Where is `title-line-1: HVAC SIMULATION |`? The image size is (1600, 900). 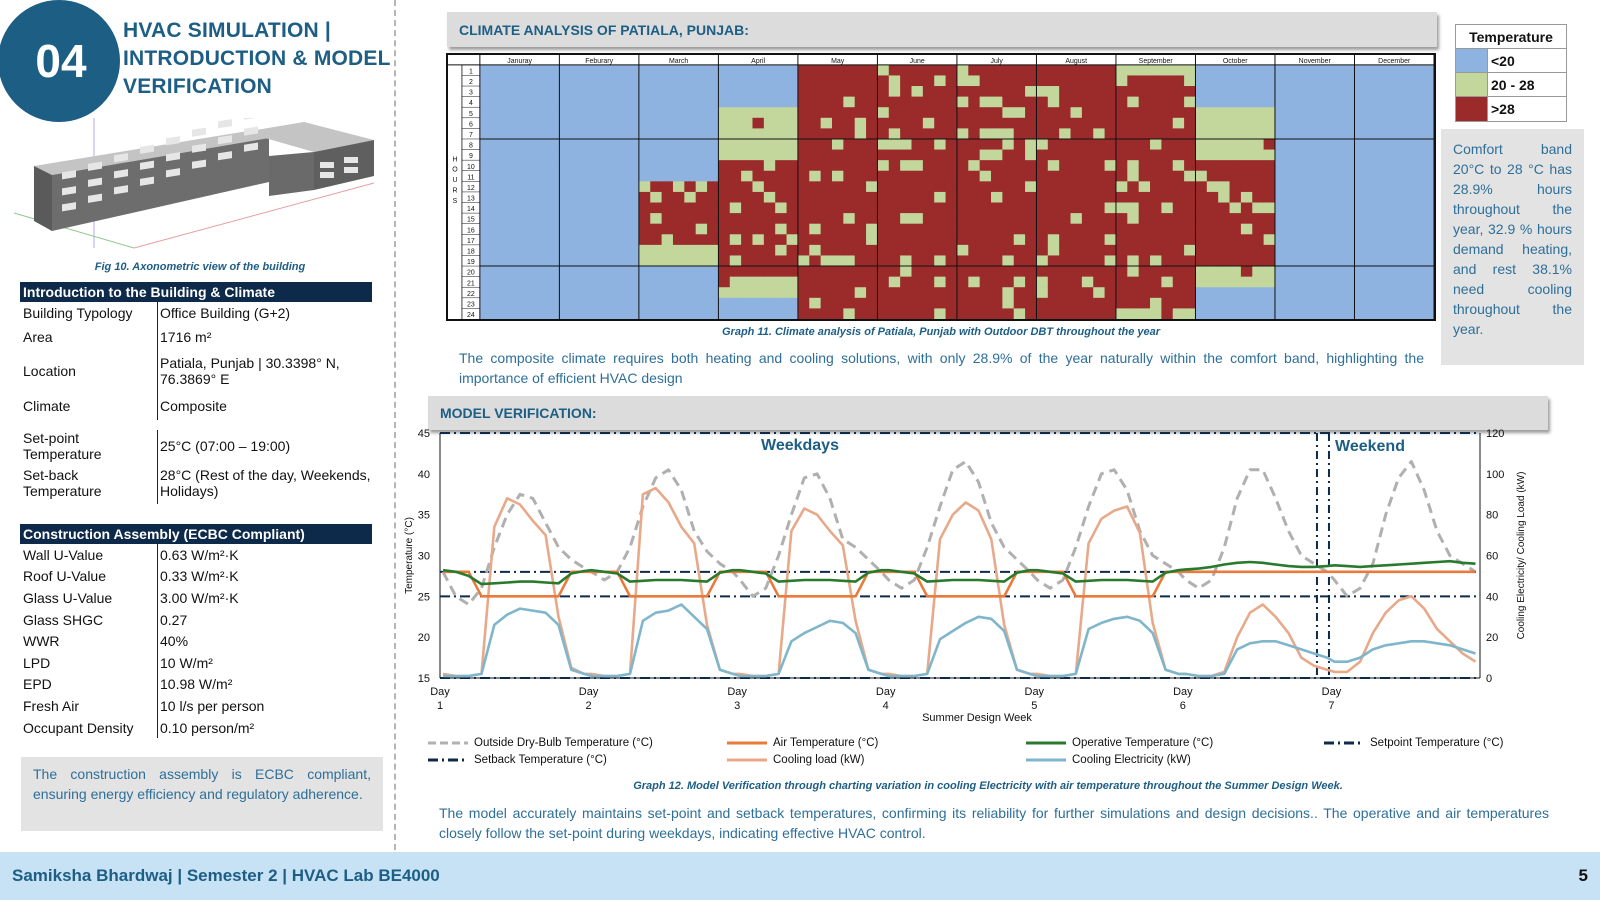
title-line-1: HVAC SIMULATION | is located at coordinates (227, 30).